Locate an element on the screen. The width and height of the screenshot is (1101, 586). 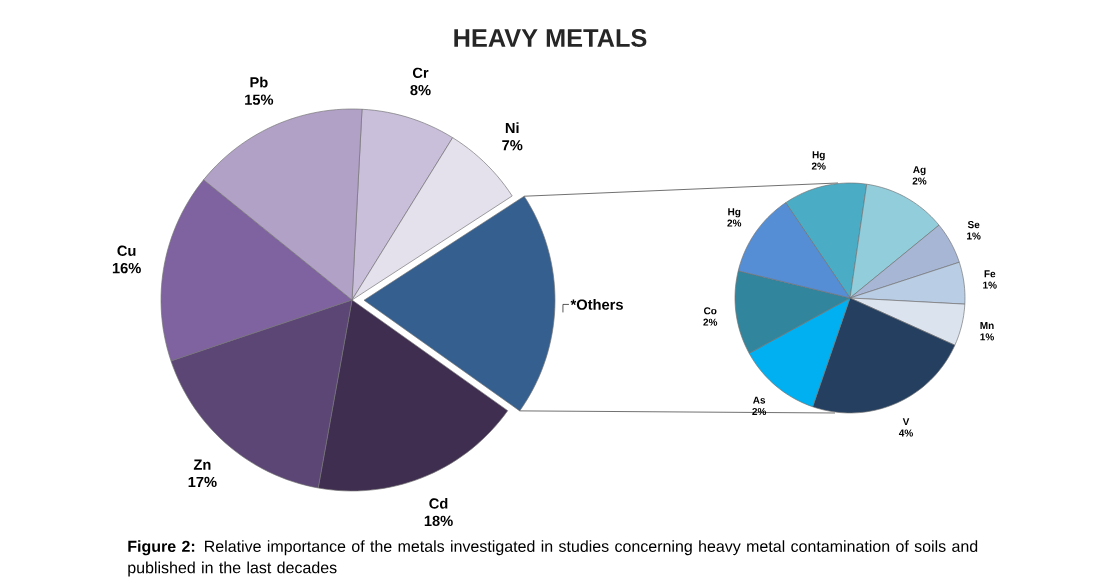
slice-label: Mn is located at coordinates (987, 325).